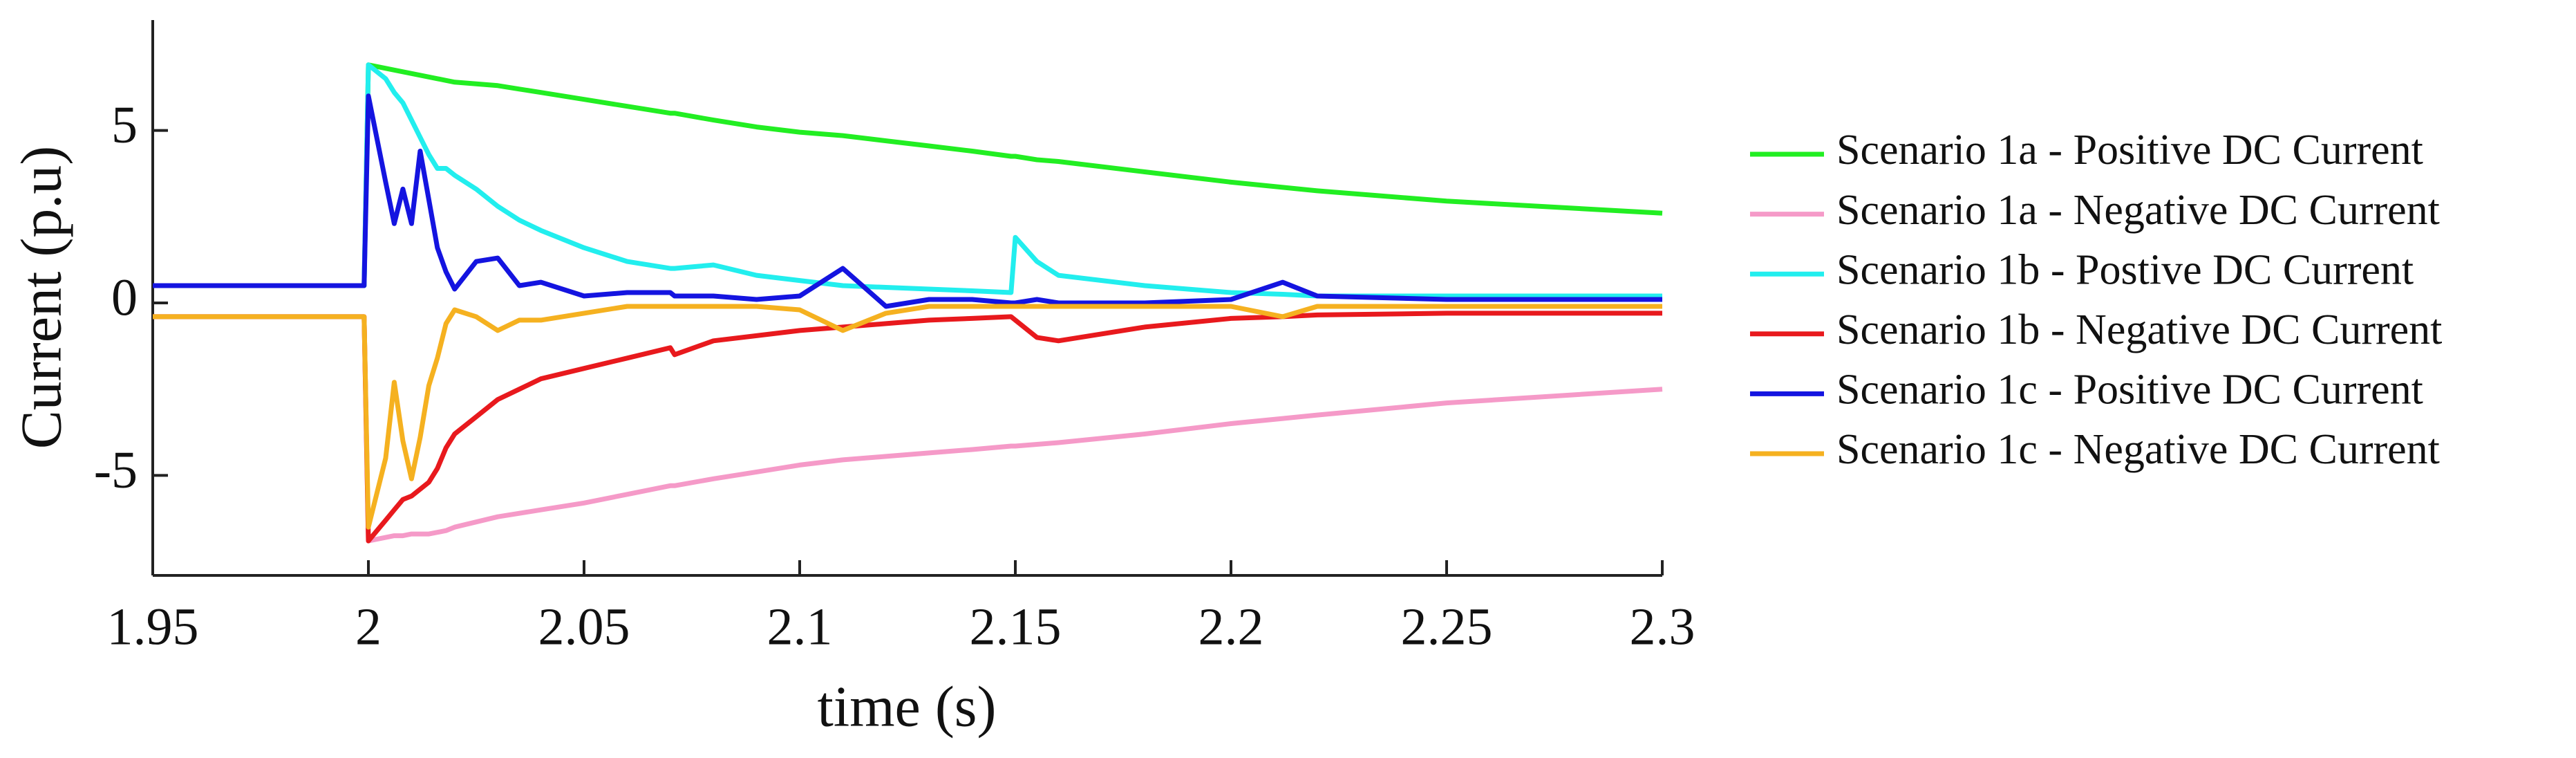 This screenshot has width=2576, height=758. Describe the element at coordinates (124, 125) in the screenshot. I see `y-tick-label: 5` at that location.